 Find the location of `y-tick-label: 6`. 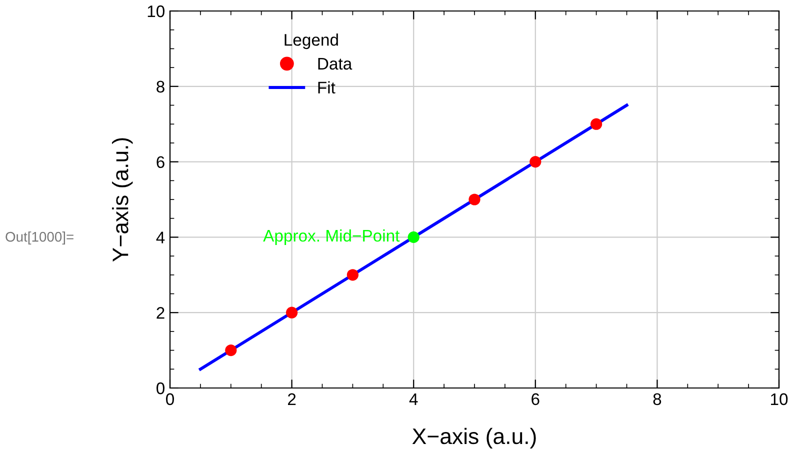

y-tick-label: 6 is located at coordinates (160, 162).